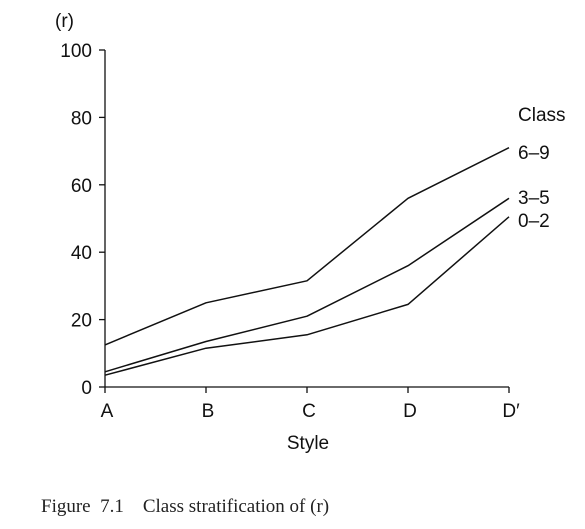 This screenshot has width=585, height=529. I want to click on x-tick-label: D′, so click(511, 411).